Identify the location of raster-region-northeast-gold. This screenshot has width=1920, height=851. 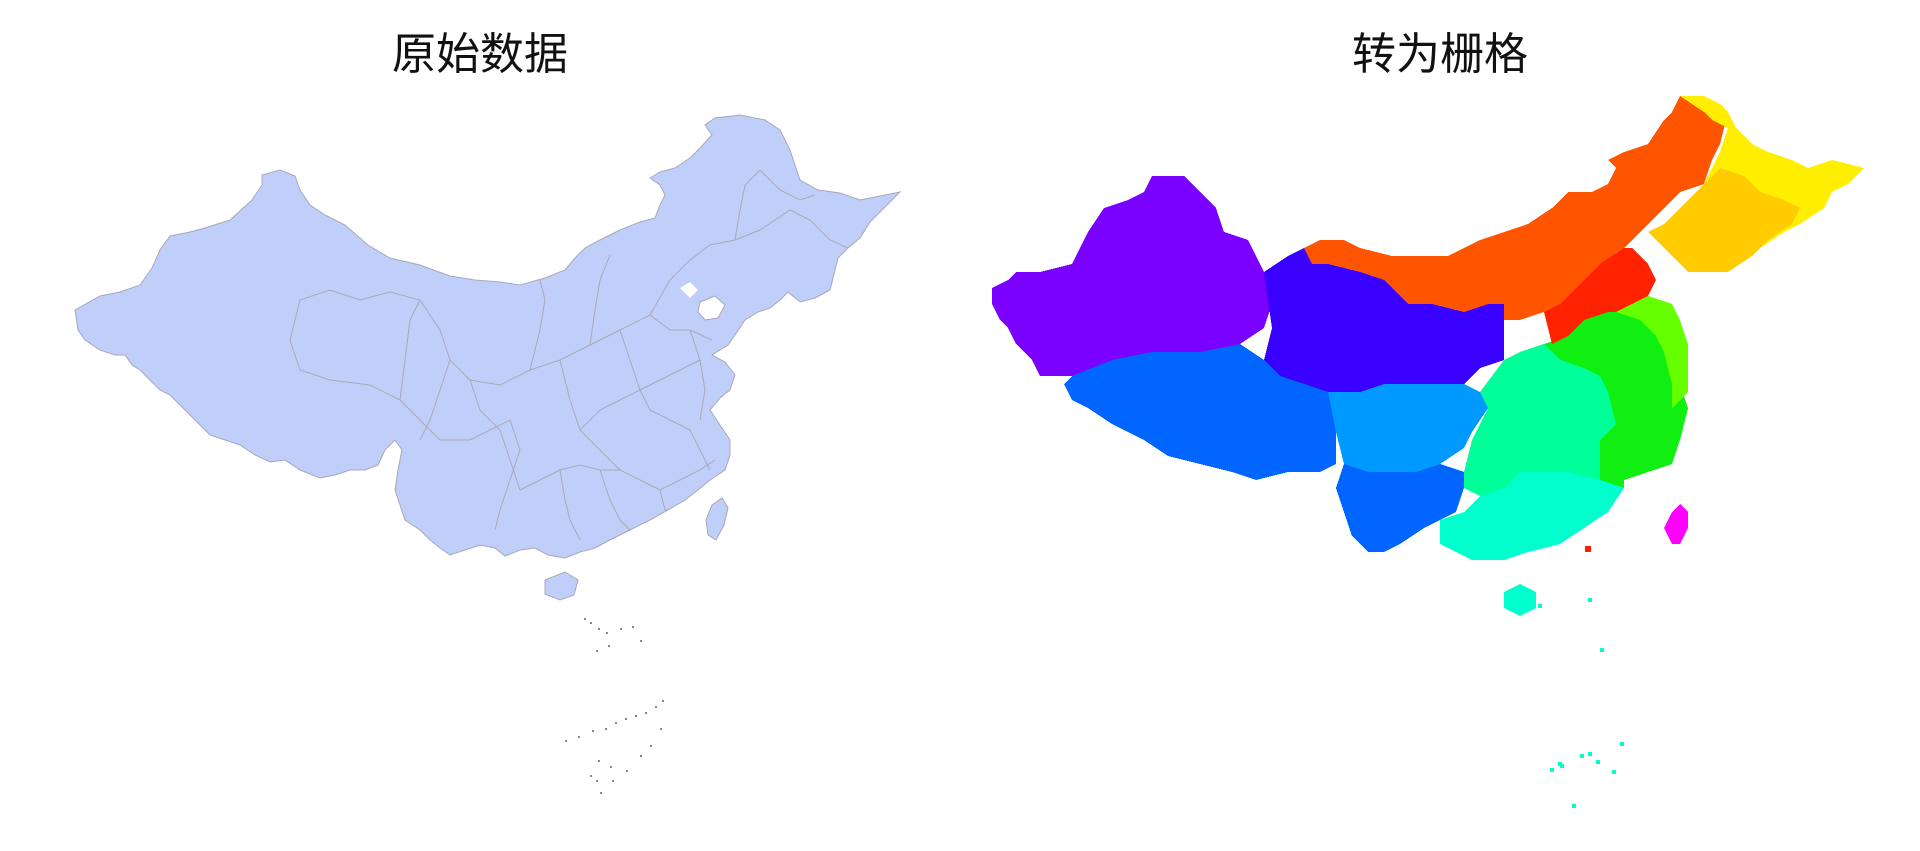
(1724, 220).